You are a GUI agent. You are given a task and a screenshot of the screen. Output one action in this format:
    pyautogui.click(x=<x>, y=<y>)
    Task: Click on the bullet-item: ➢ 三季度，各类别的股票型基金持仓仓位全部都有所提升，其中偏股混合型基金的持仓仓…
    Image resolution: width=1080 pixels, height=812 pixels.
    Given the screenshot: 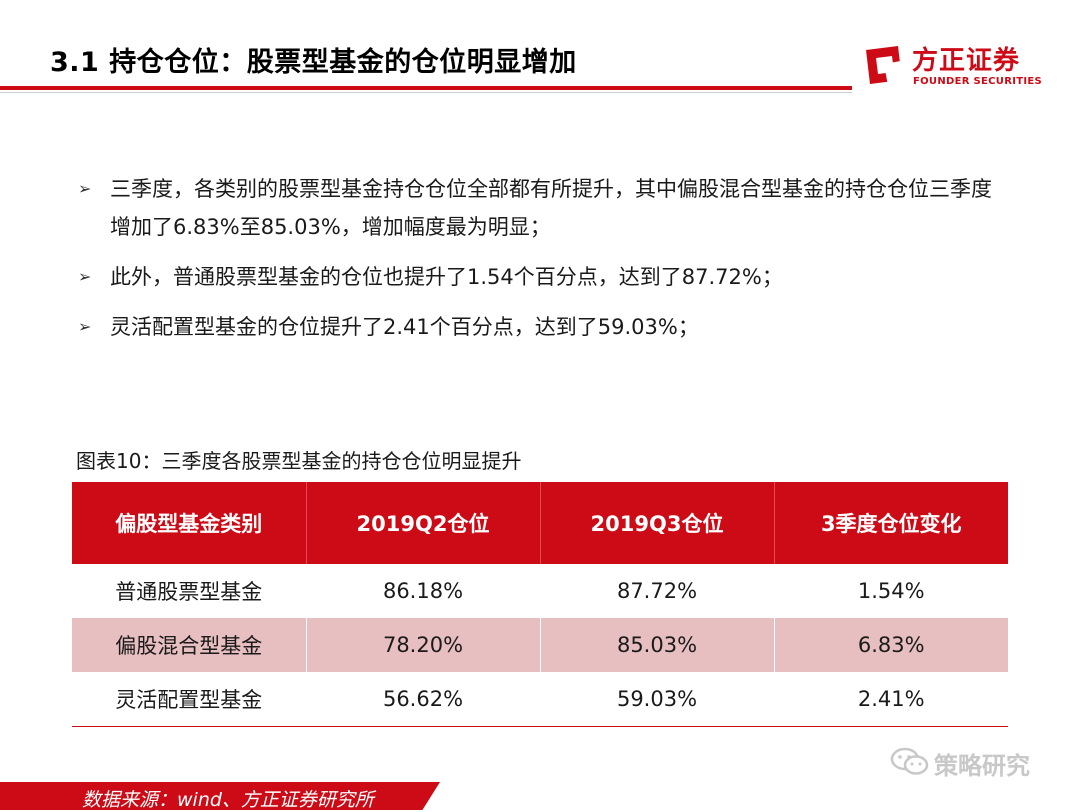 What is the action you would take?
    pyautogui.click(x=538, y=208)
    